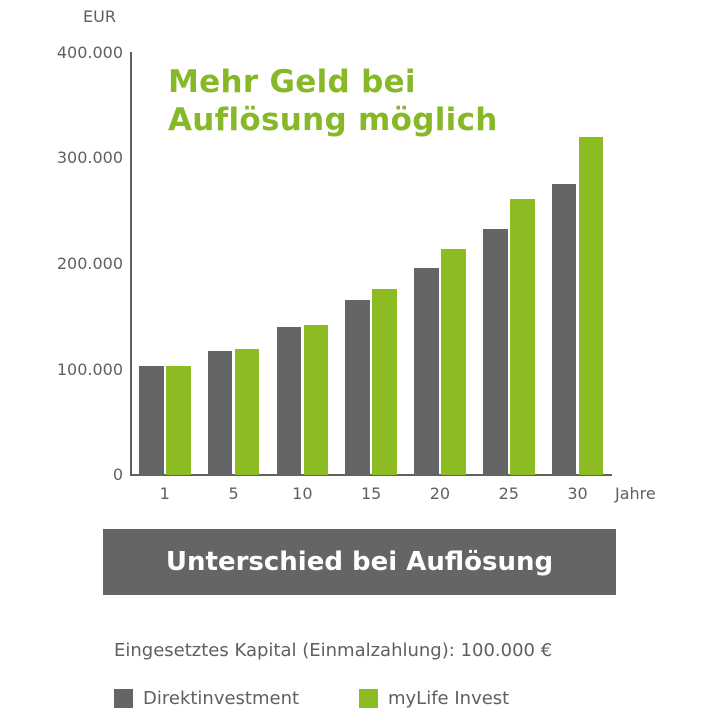 The image size is (720, 720). What do you see at coordinates (123, 698) in the screenshot?
I see `legend-swatch-gray` at bounding box center [123, 698].